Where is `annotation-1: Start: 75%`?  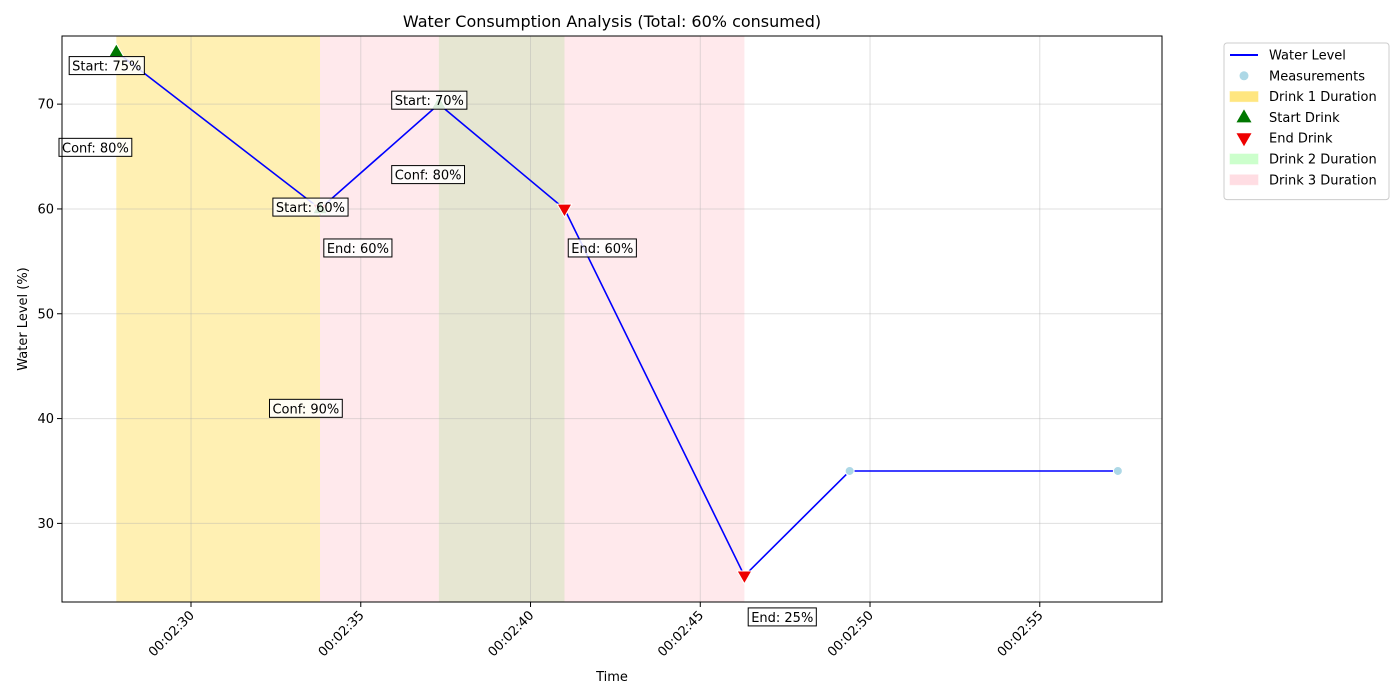 annotation-1: Start: 75% is located at coordinates (106, 66).